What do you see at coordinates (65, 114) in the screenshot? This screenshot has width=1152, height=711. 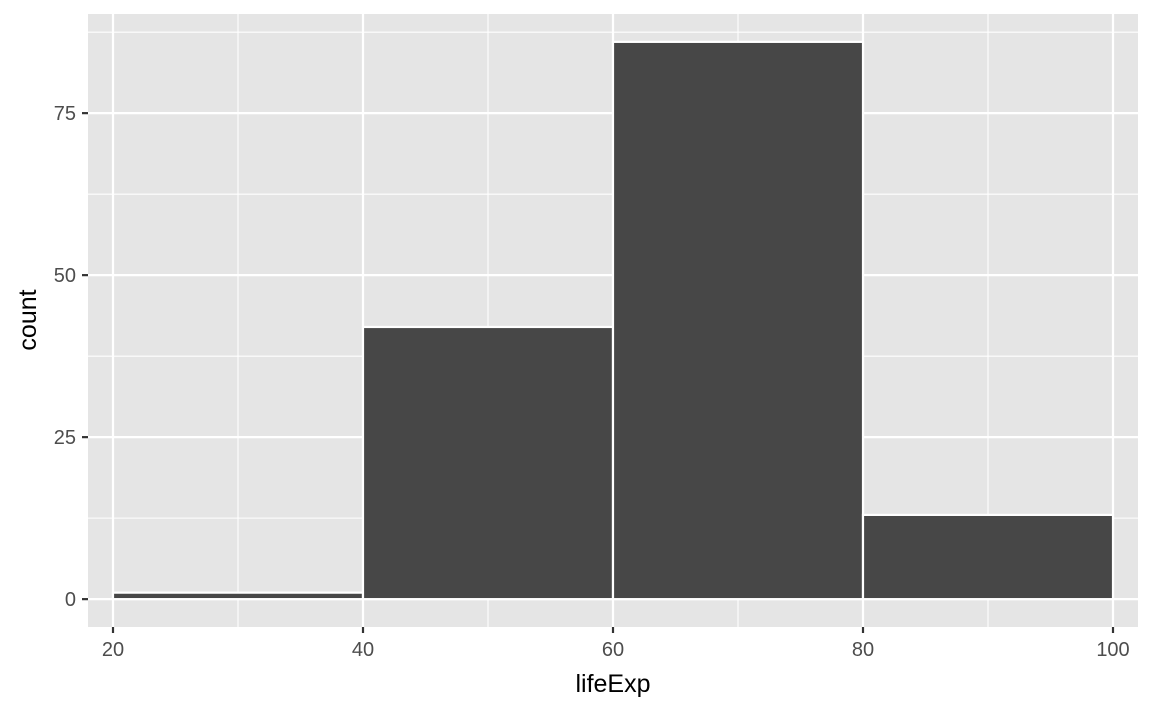 I see `y-tick-label: 75` at bounding box center [65, 114].